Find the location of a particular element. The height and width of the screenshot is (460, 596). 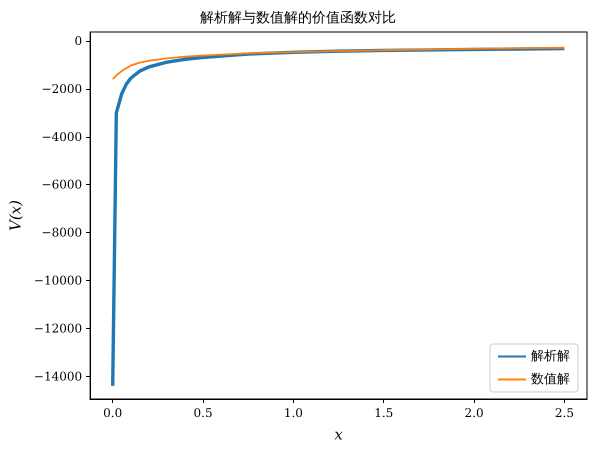

y-tick-label: −4000 is located at coordinates (62, 137).